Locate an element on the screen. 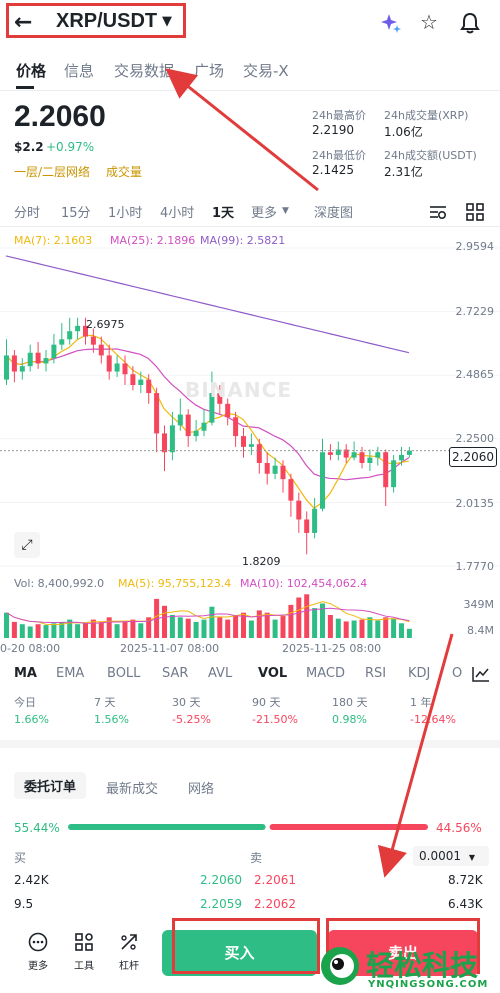  tab-orders: 委托订单 is located at coordinates (50, 785).